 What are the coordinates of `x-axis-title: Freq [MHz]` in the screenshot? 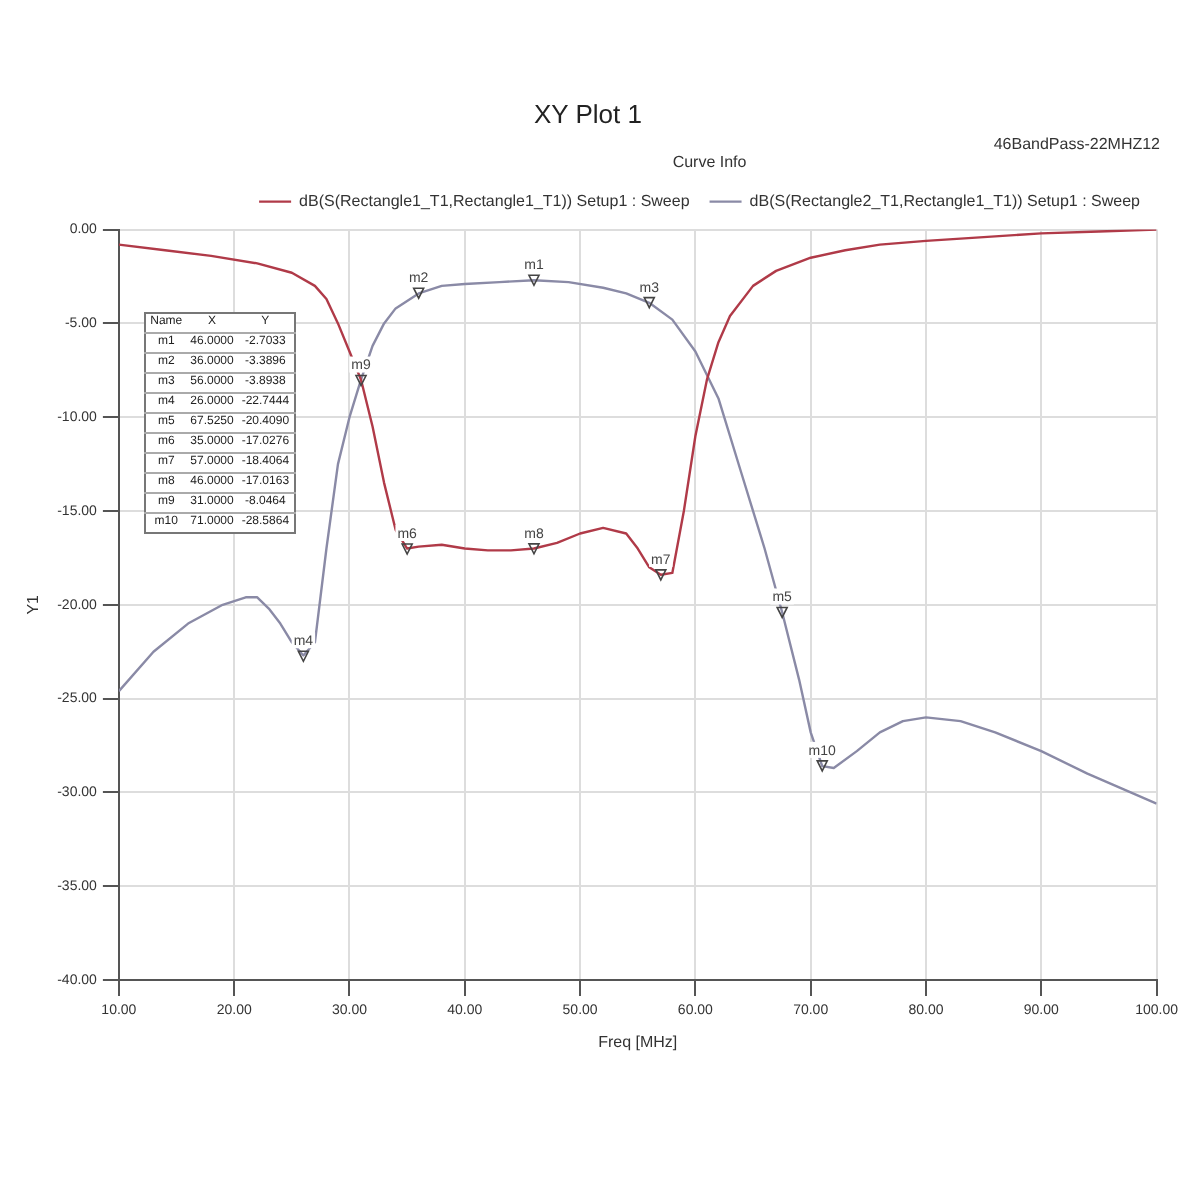 It's located at (638, 1041).